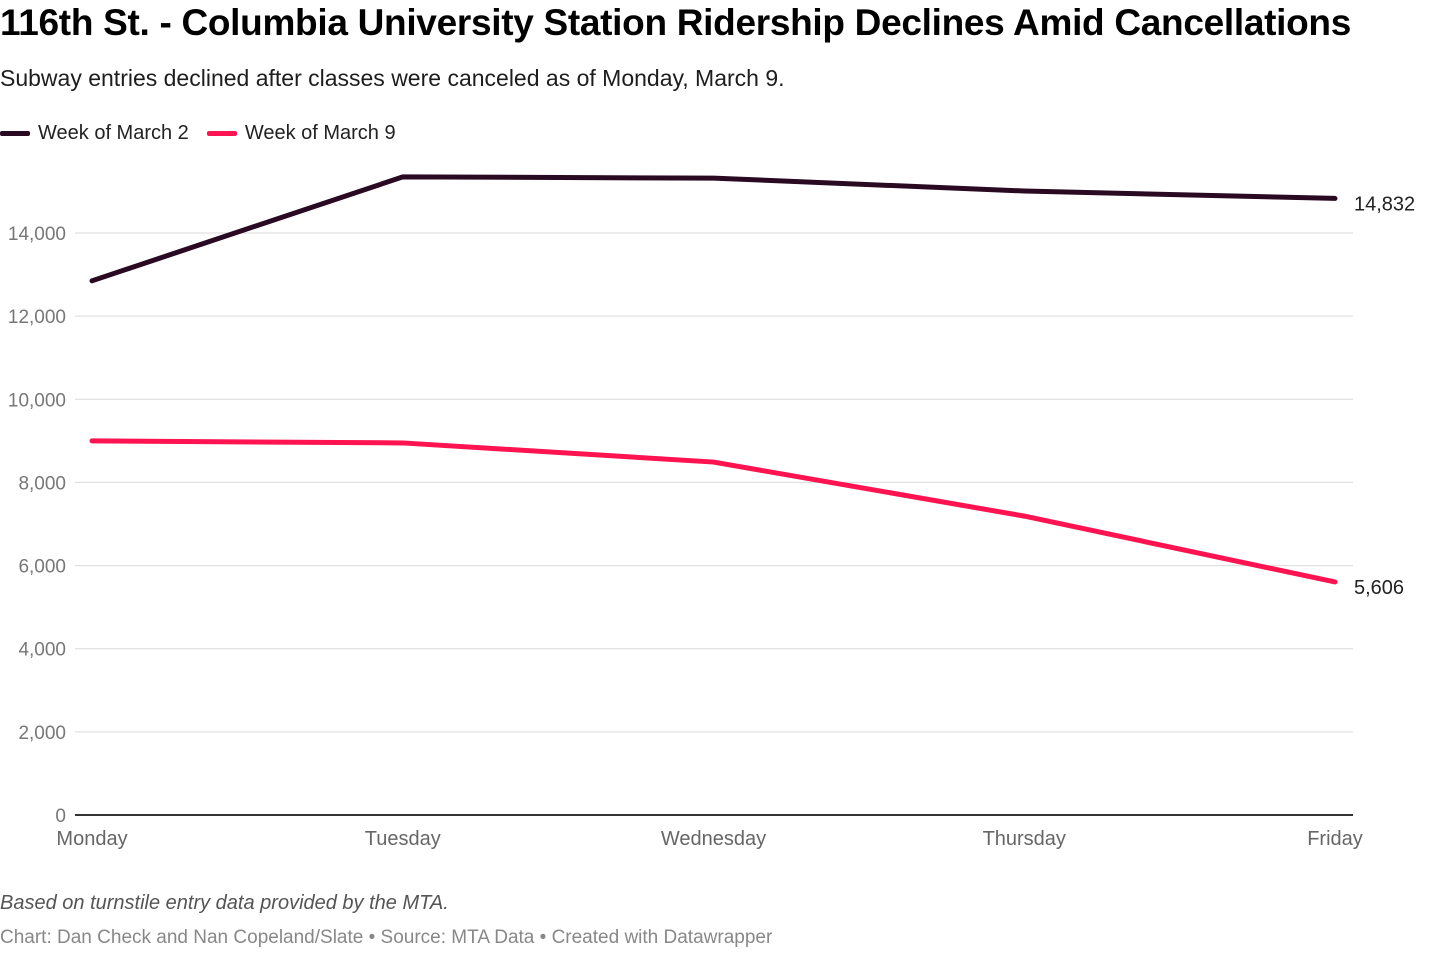 Image resolution: width=1440 pixels, height=960 pixels. Describe the element at coordinates (403, 839) in the screenshot. I see `x-tick-label: Tuesday` at that location.